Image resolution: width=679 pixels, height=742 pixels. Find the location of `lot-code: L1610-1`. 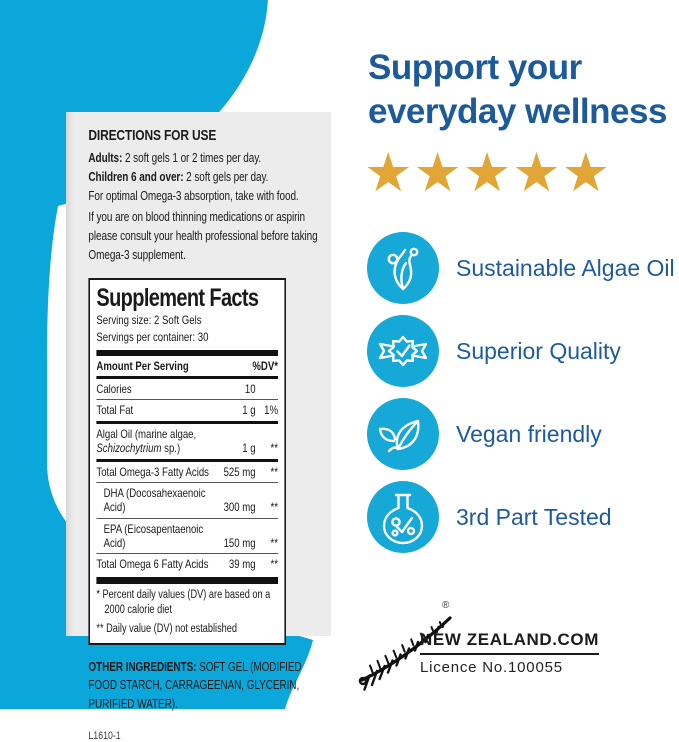

lot-code: L1610-1 is located at coordinates (104, 735).